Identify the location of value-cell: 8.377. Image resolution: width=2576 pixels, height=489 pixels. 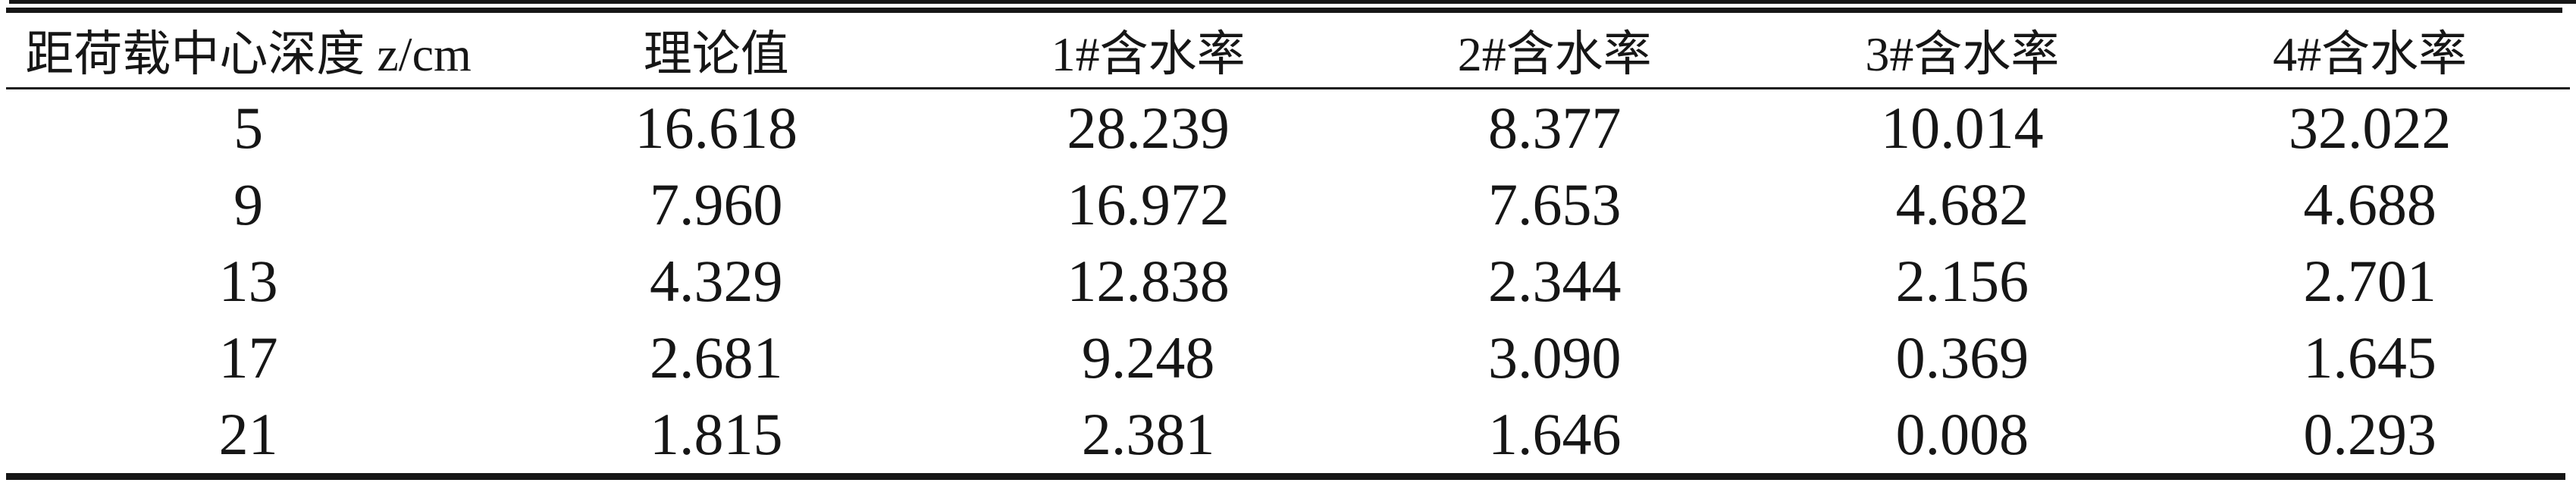
(1554, 127).